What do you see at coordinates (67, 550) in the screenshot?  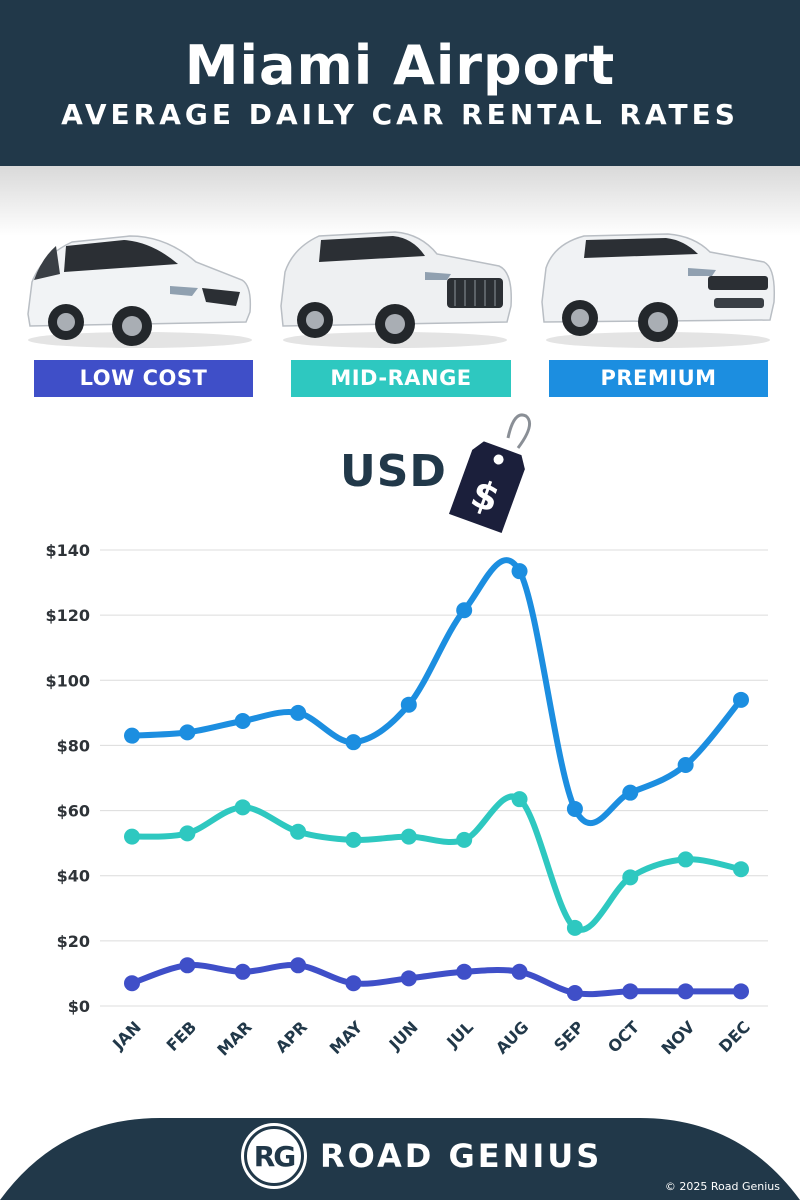 I see `y-tick-label: $140` at bounding box center [67, 550].